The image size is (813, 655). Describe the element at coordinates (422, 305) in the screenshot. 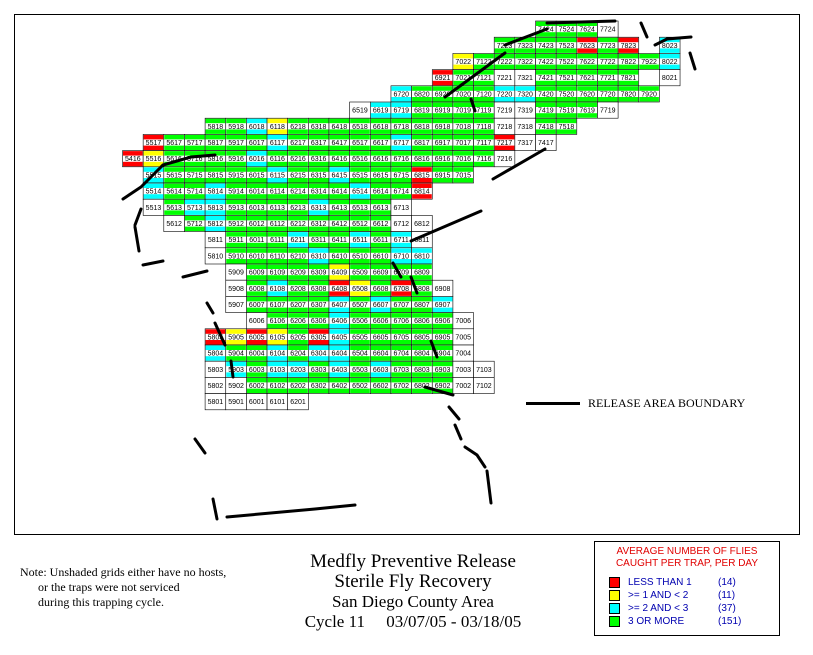

I see `trap-grid-id: 6807` at that location.